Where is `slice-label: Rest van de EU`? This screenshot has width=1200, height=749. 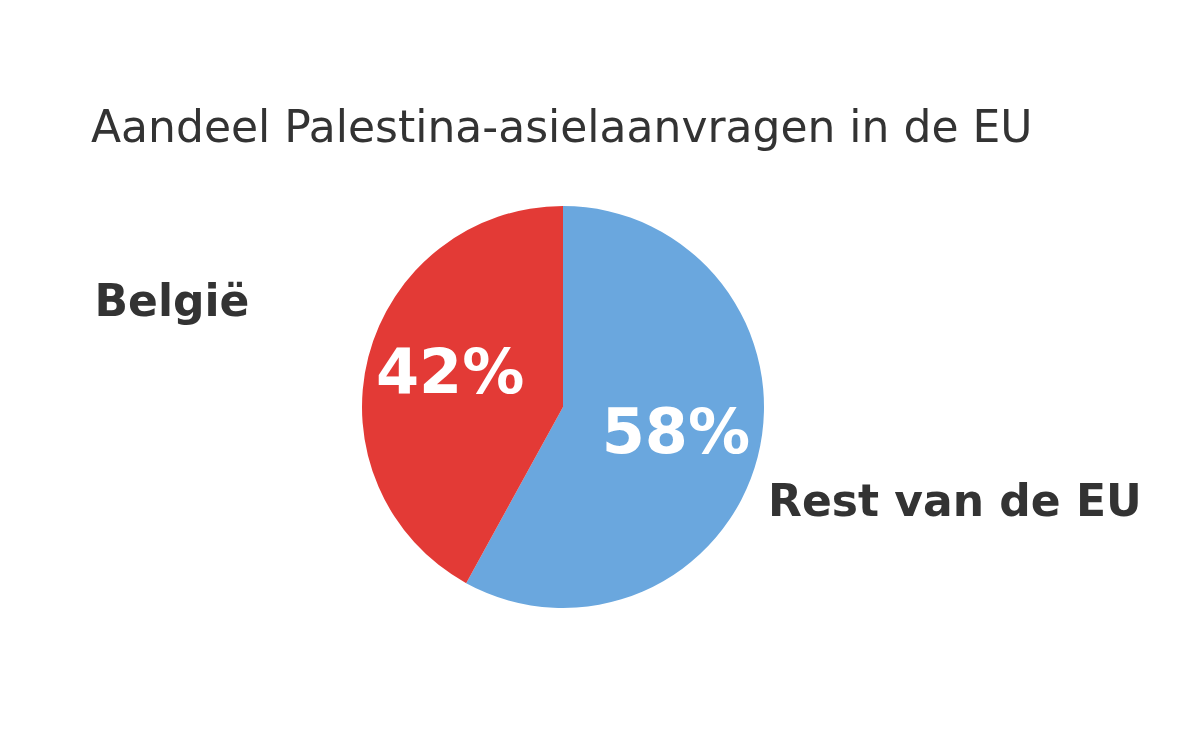
slice-label: Rest van de EU is located at coordinates (955, 501).